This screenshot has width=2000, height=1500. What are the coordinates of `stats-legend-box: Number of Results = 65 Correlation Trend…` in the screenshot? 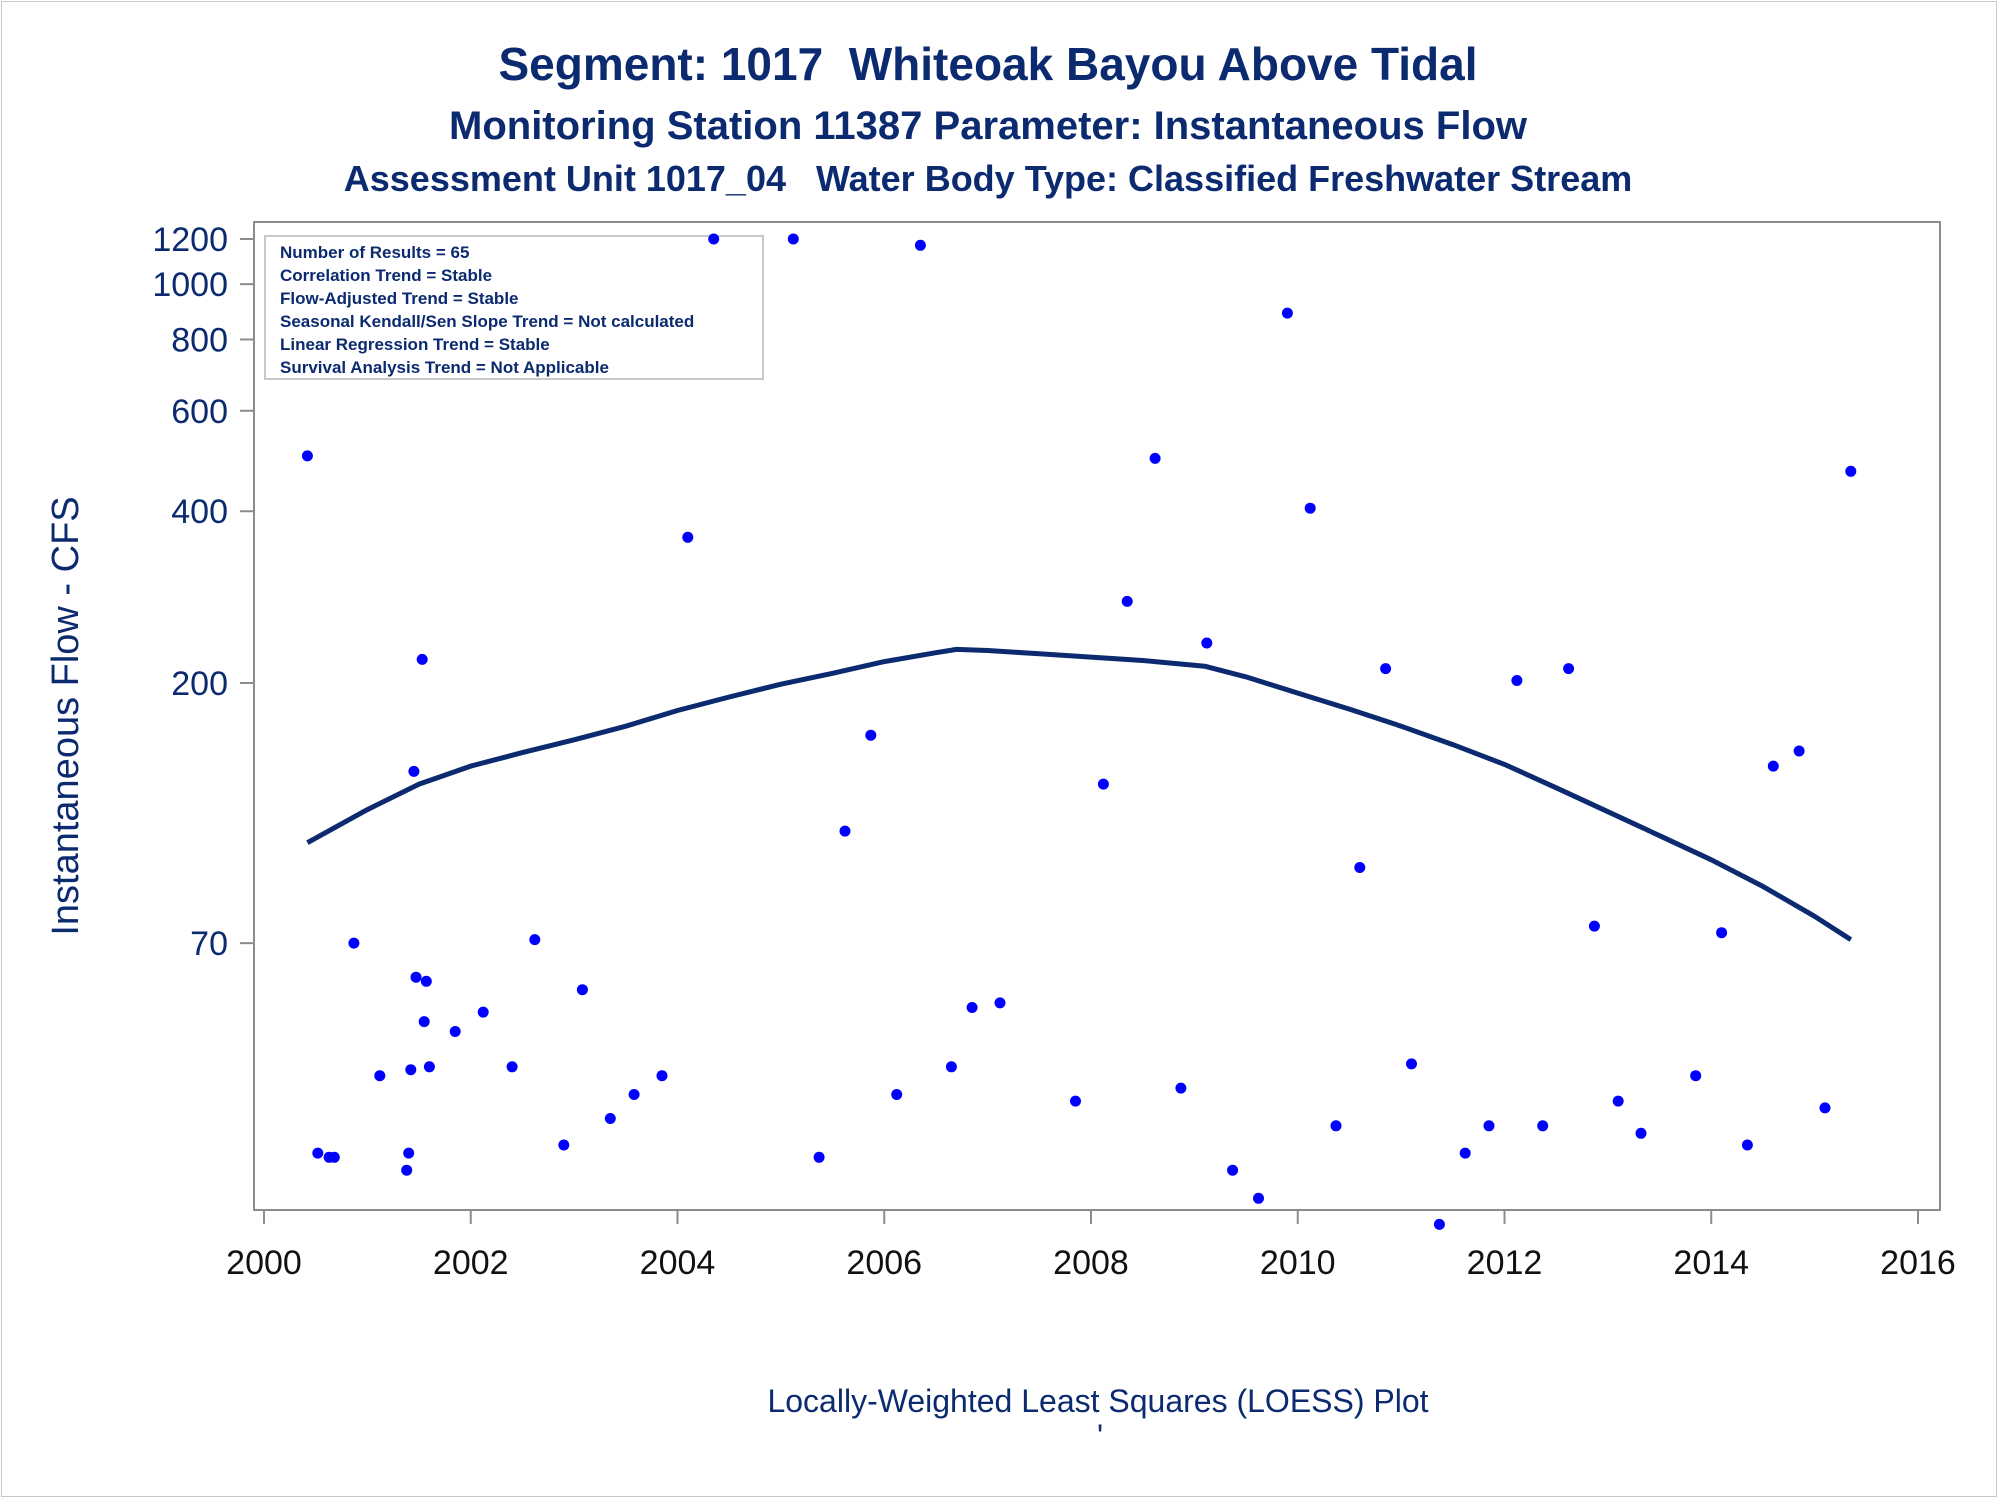 It's located at (514, 307).